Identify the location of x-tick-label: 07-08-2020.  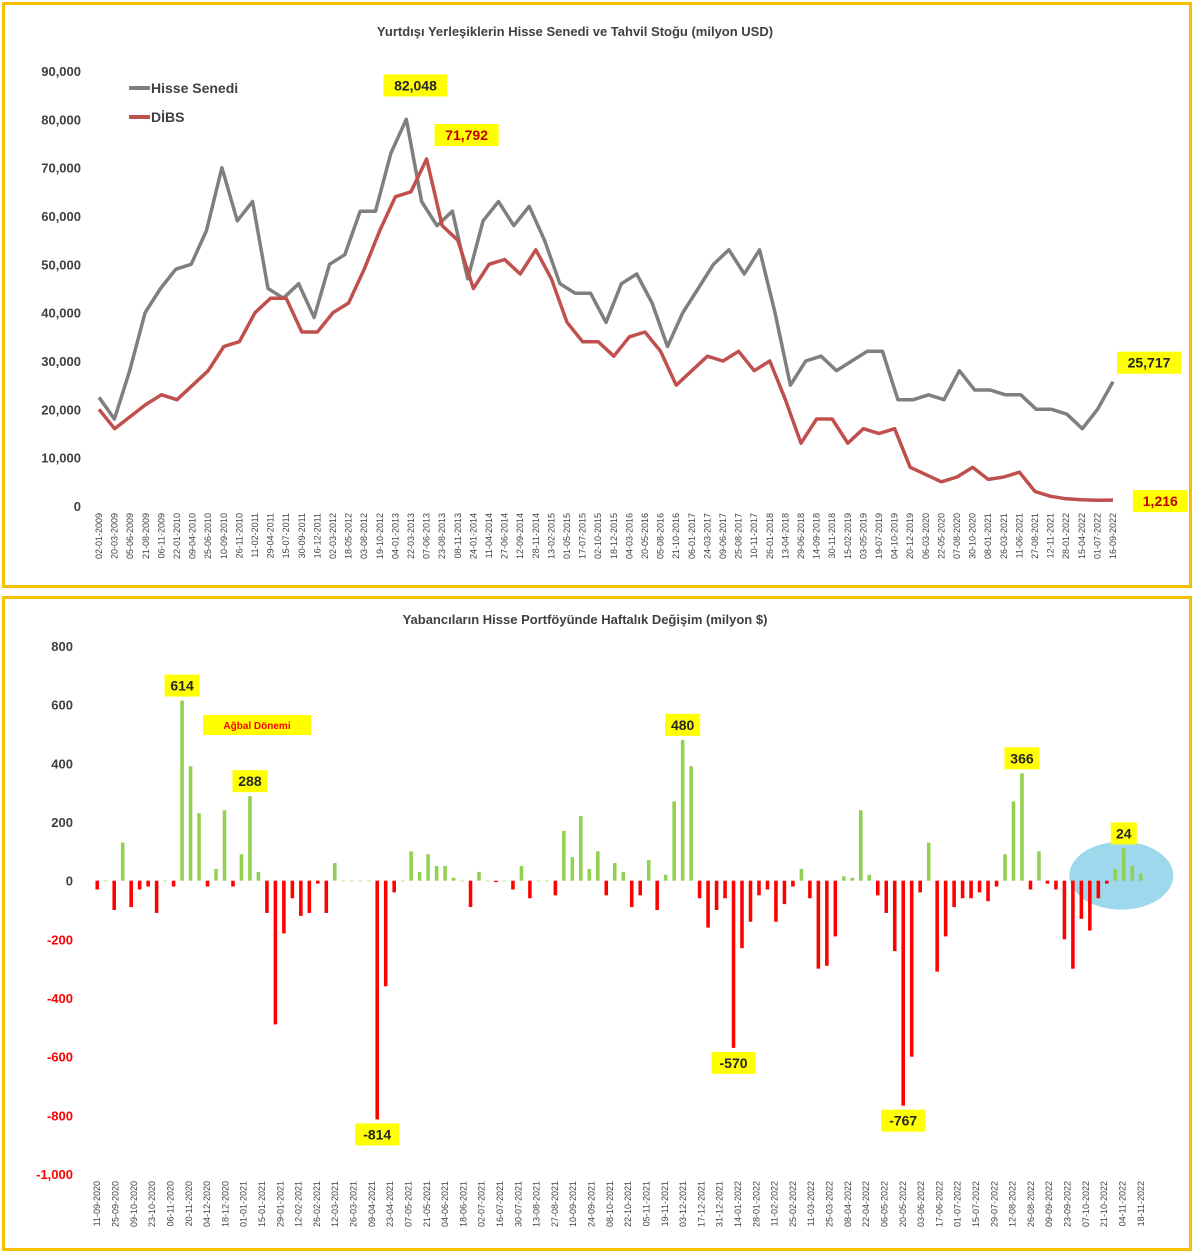
(957, 536).